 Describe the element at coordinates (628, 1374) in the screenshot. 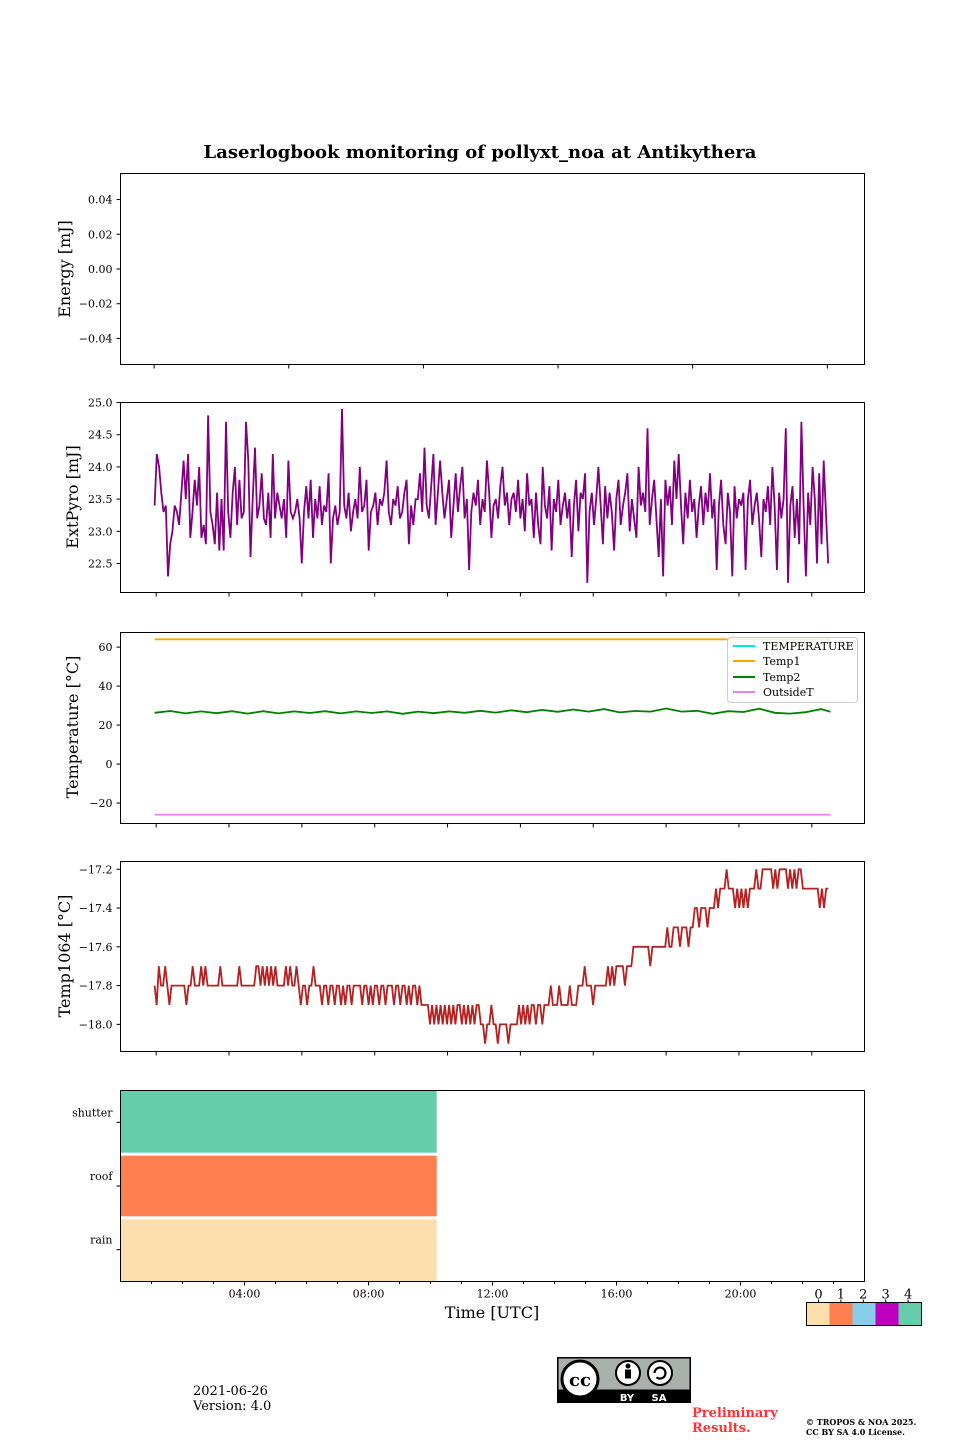

I see `by-person-body` at that location.